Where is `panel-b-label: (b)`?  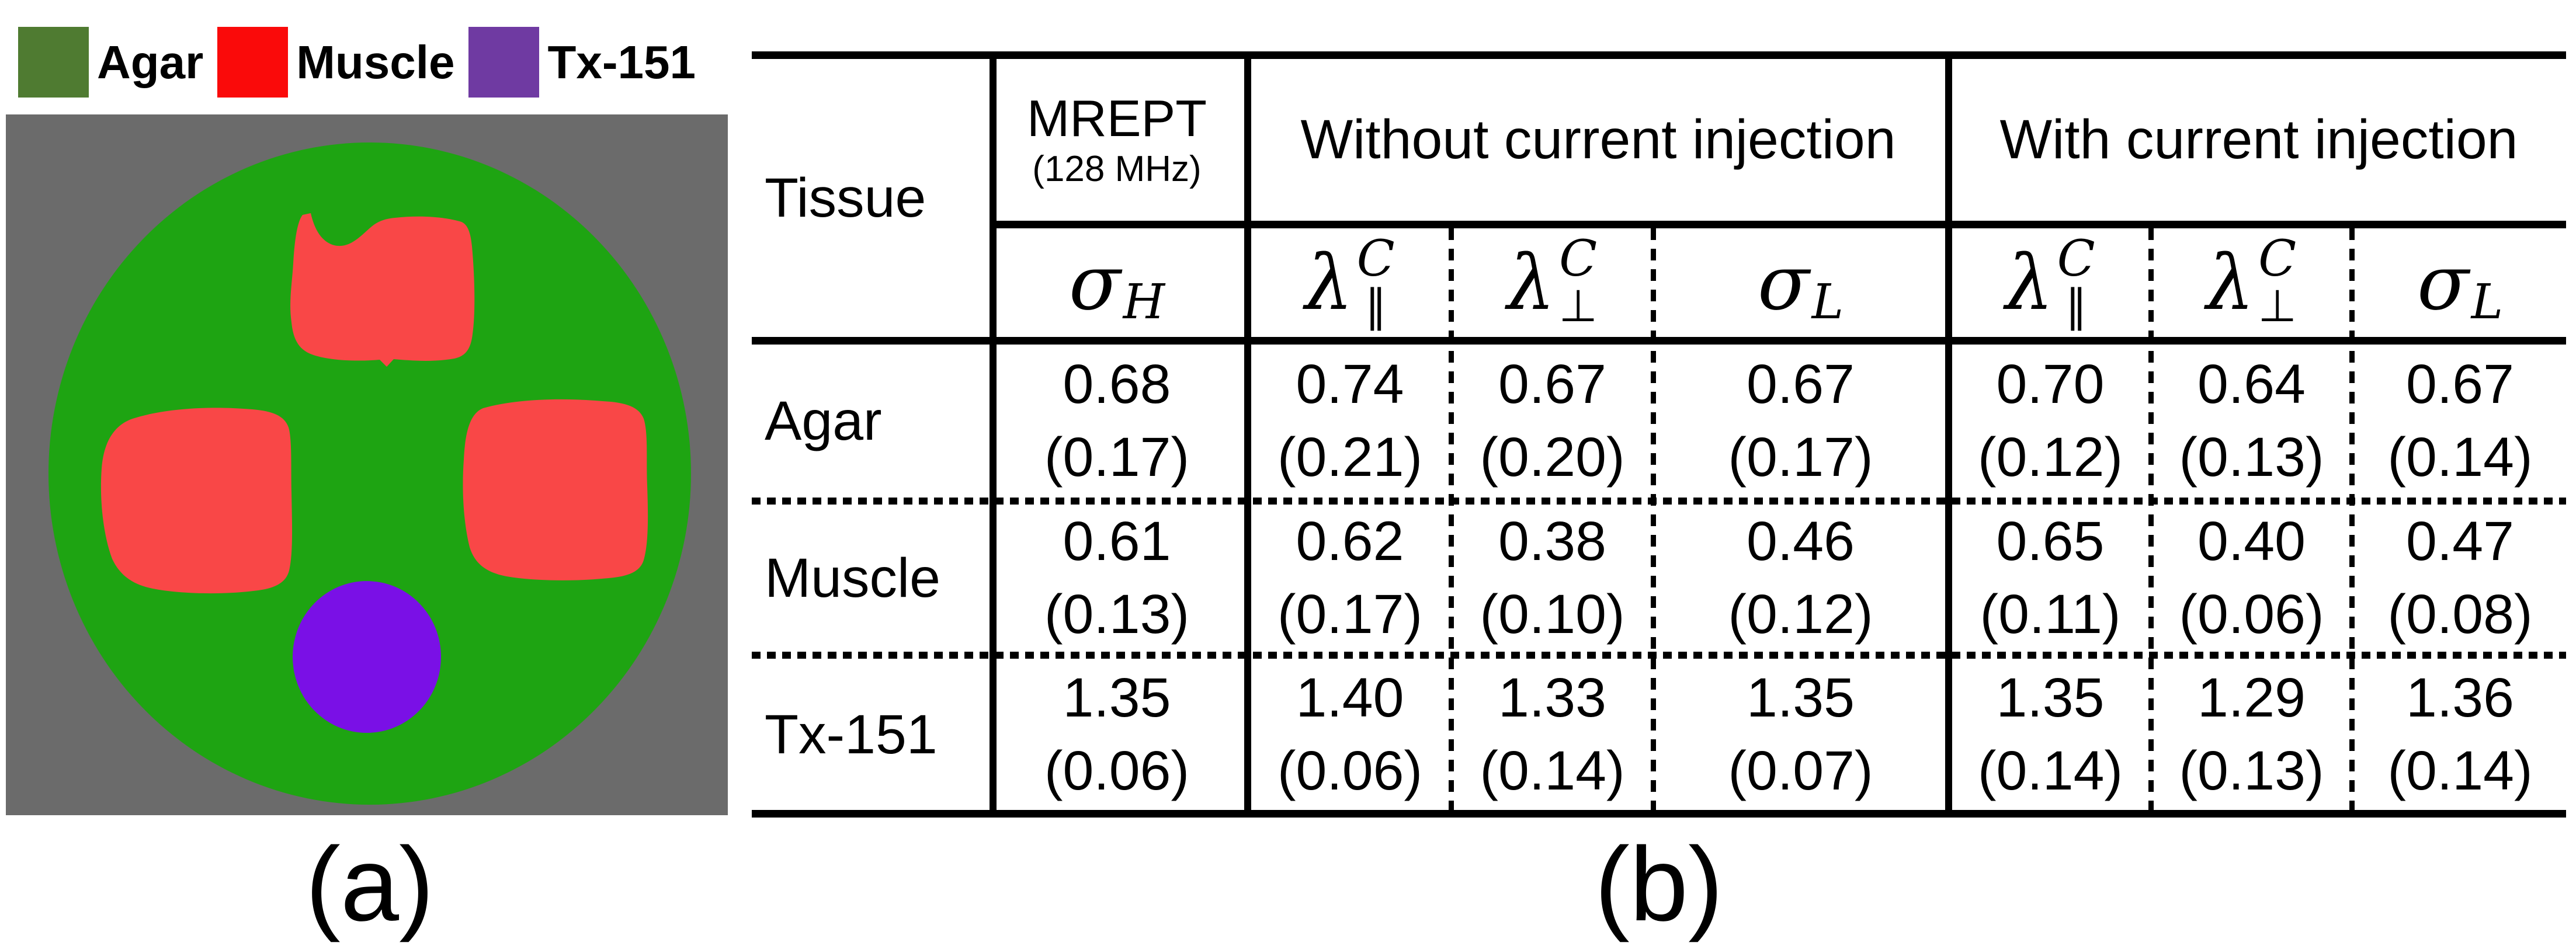
panel-b-label: (b) is located at coordinates (1659, 884).